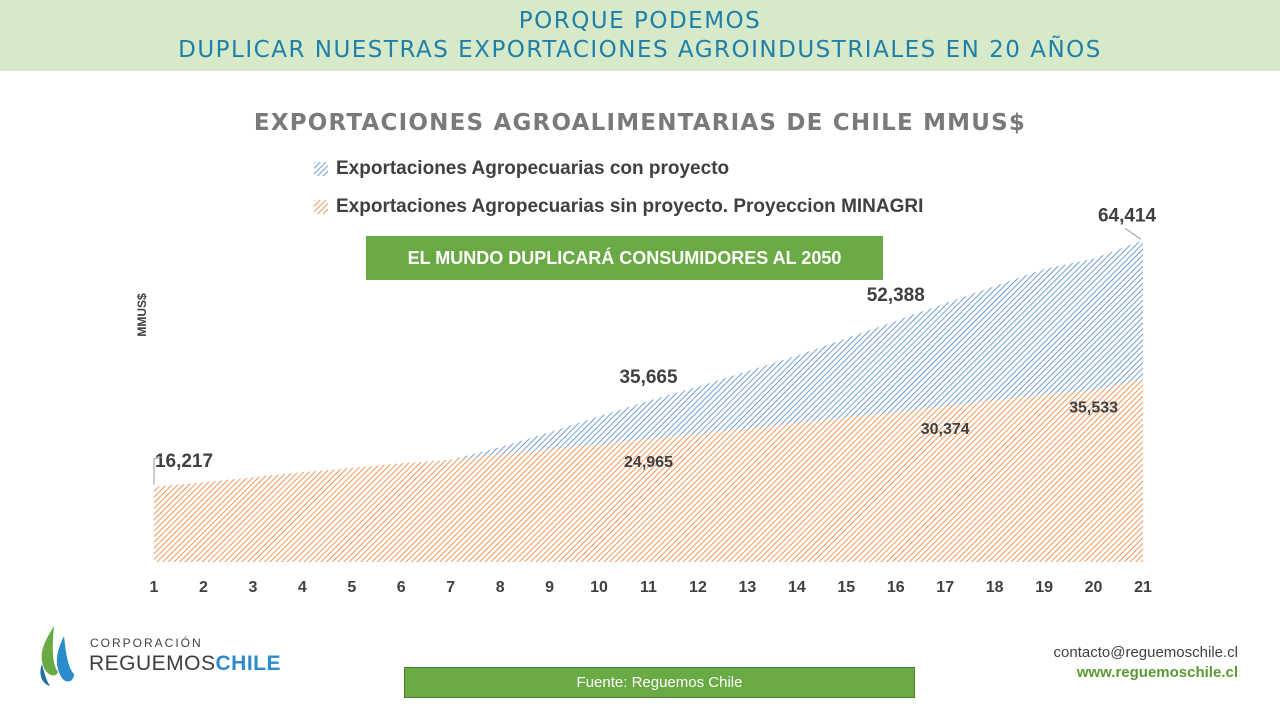  What do you see at coordinates (152, 663) in the screenshot?
I see `logo-word-reguemos: REGUEMOS` at bounding box center [152, 663].